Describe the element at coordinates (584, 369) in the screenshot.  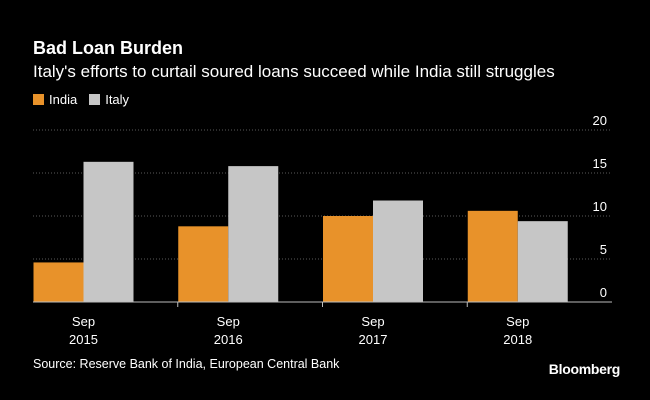
I see `bloomberg-logo: Bloomberg` at that location.